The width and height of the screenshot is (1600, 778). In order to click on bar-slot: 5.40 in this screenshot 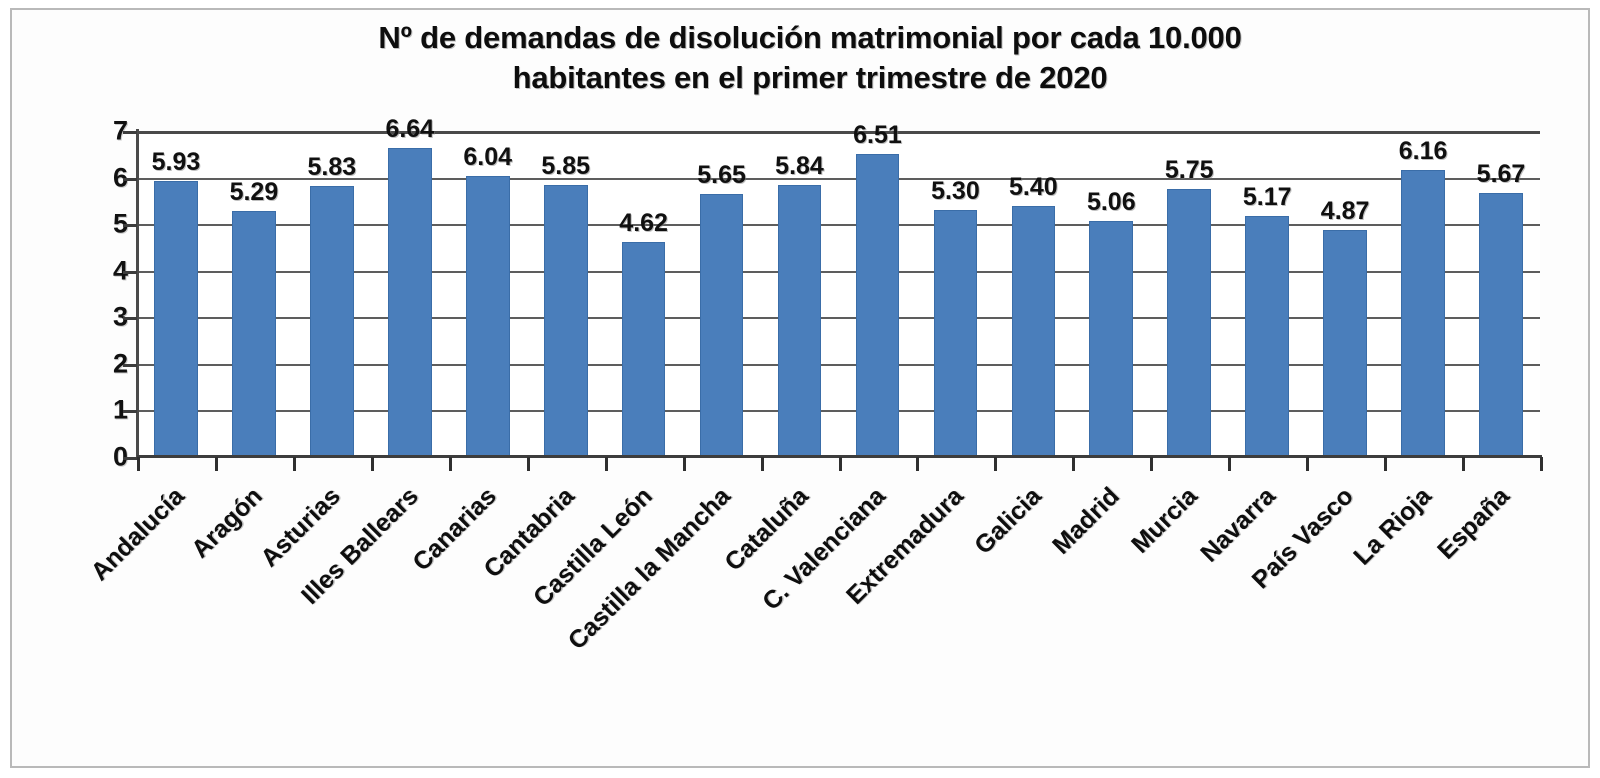, I will do `click(1033, 294)`.